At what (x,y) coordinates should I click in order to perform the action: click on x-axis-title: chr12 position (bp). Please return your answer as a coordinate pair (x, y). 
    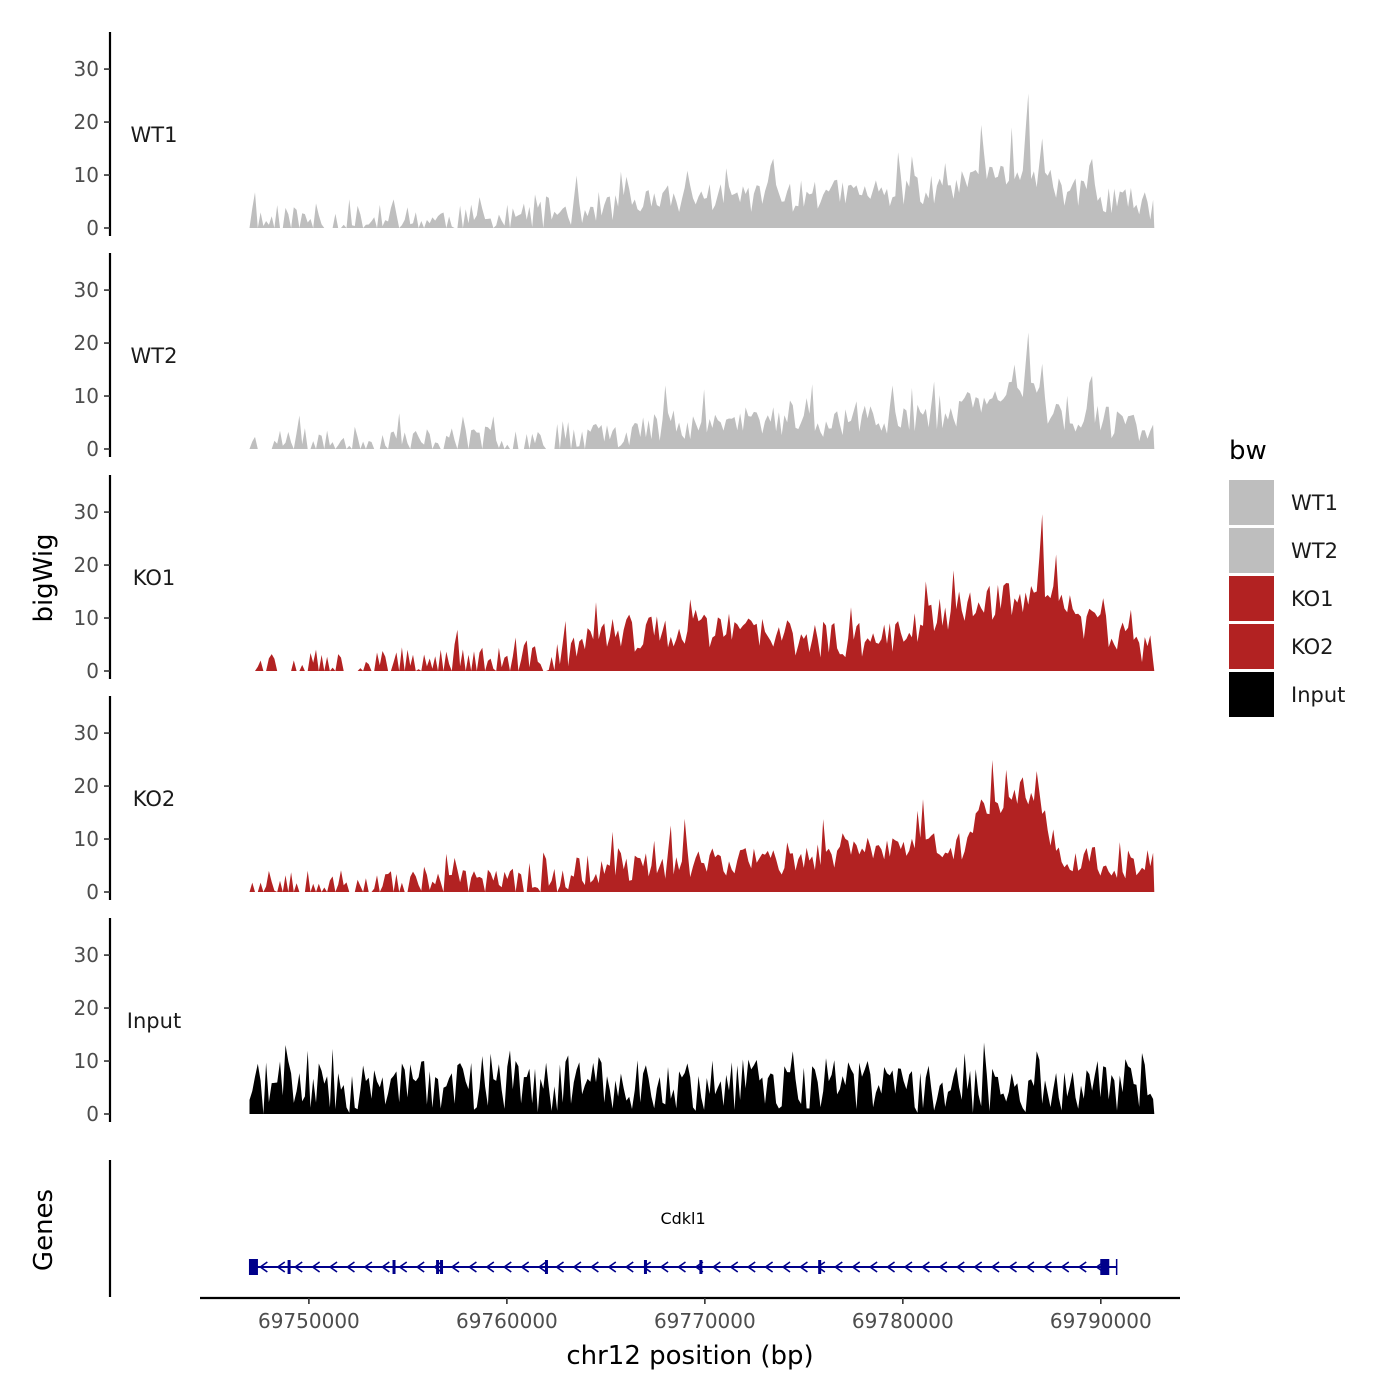
    Looking at the image, I should click on (689, 1356).